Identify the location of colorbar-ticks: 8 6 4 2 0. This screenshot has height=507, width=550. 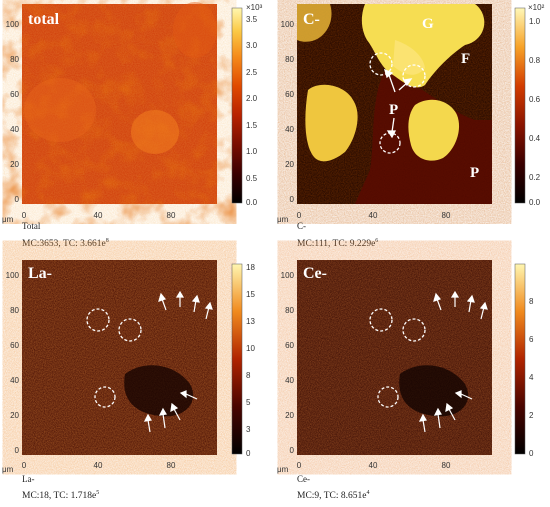
(531, 377).